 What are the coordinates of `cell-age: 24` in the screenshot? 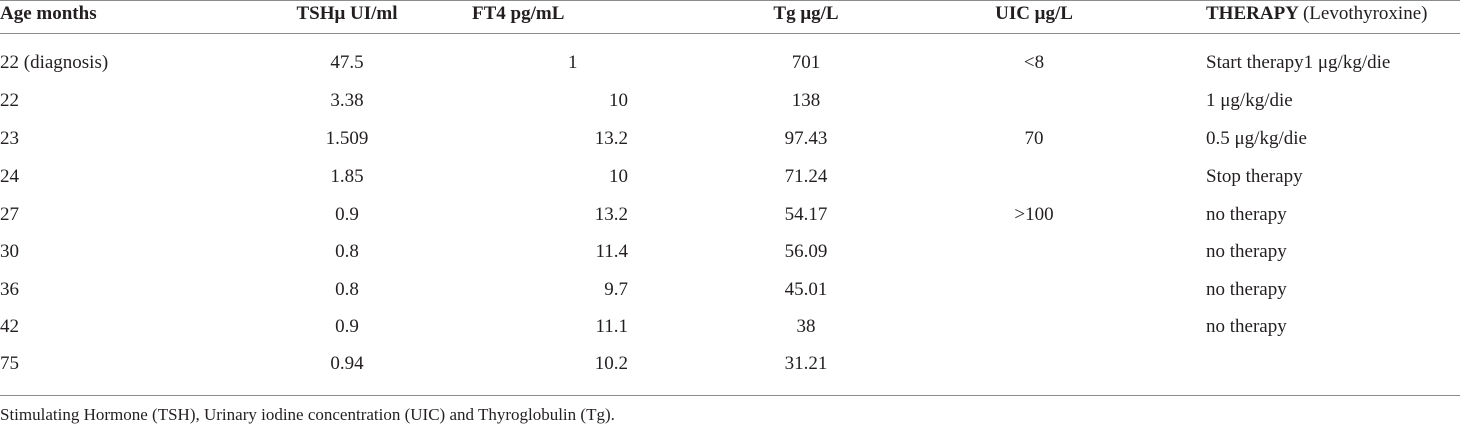 It's located at (9, 176).